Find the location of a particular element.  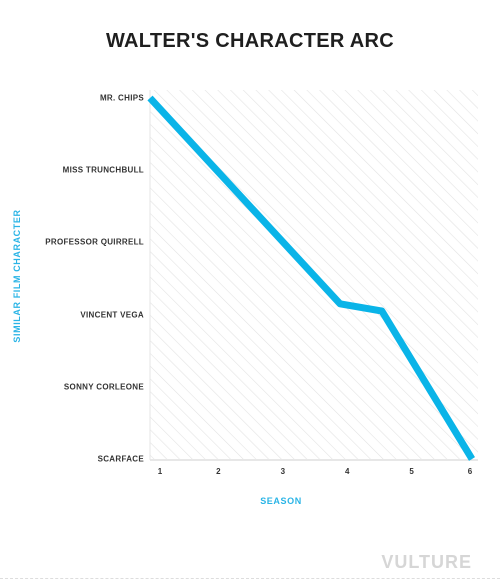

x-tick-label: 3 is located at coordinates (283, 471).